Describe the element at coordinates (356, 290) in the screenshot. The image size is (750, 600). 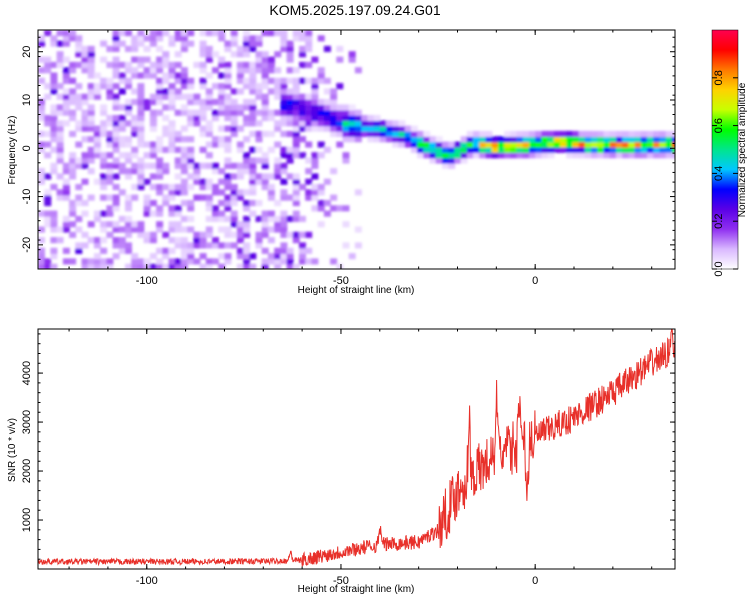
I see `spectrogram-x-label: Height of straight line (km)` at that location.